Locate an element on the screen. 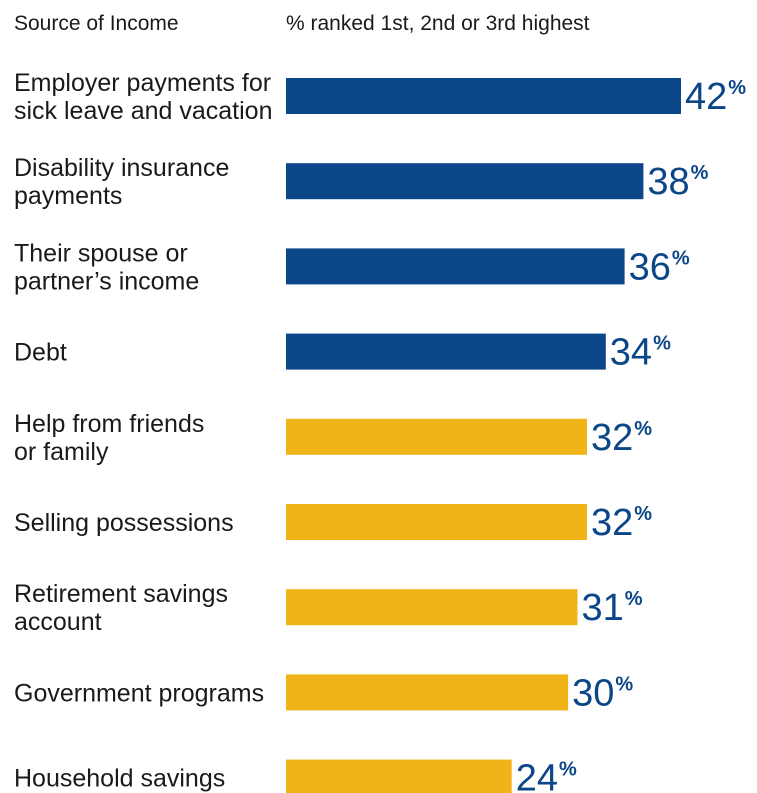 This screenshot has width=757, height=793. value-label: 30% is located at coordinates (602, 693).